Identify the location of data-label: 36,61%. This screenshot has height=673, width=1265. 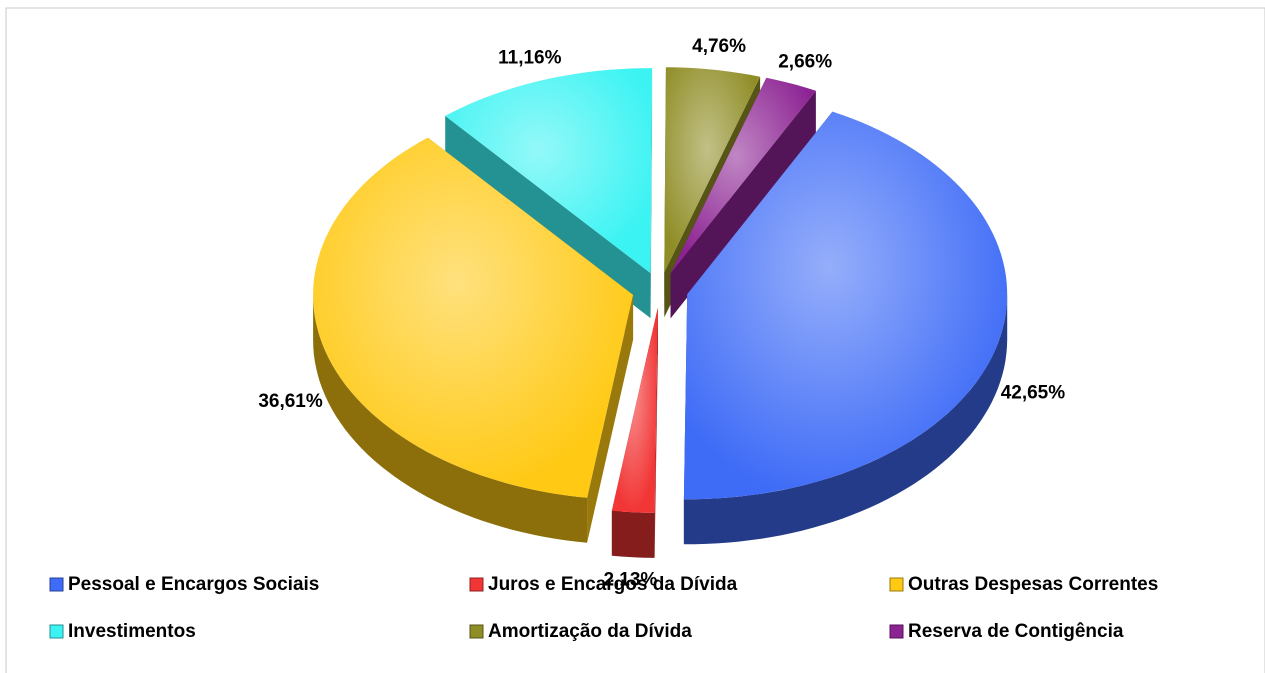
(290, 401).